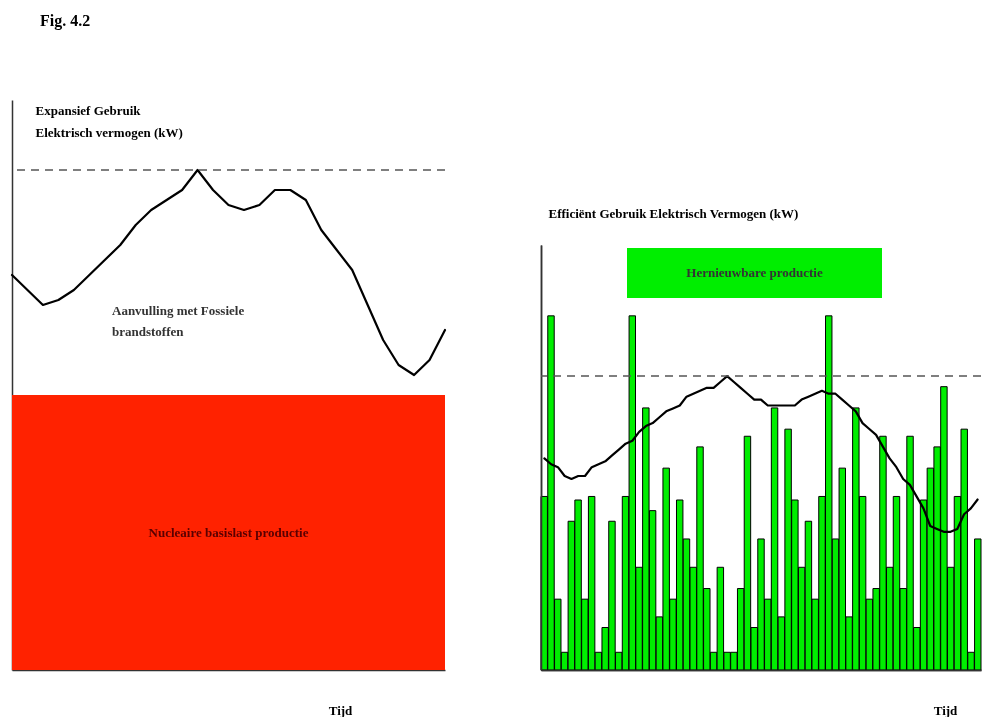 Image resolution: width=1006 pixels, height=717 pixels. I want to click on y-axis-title: Expansief Gebruik Elektrisch vermogen (kW), so click(109, 121).